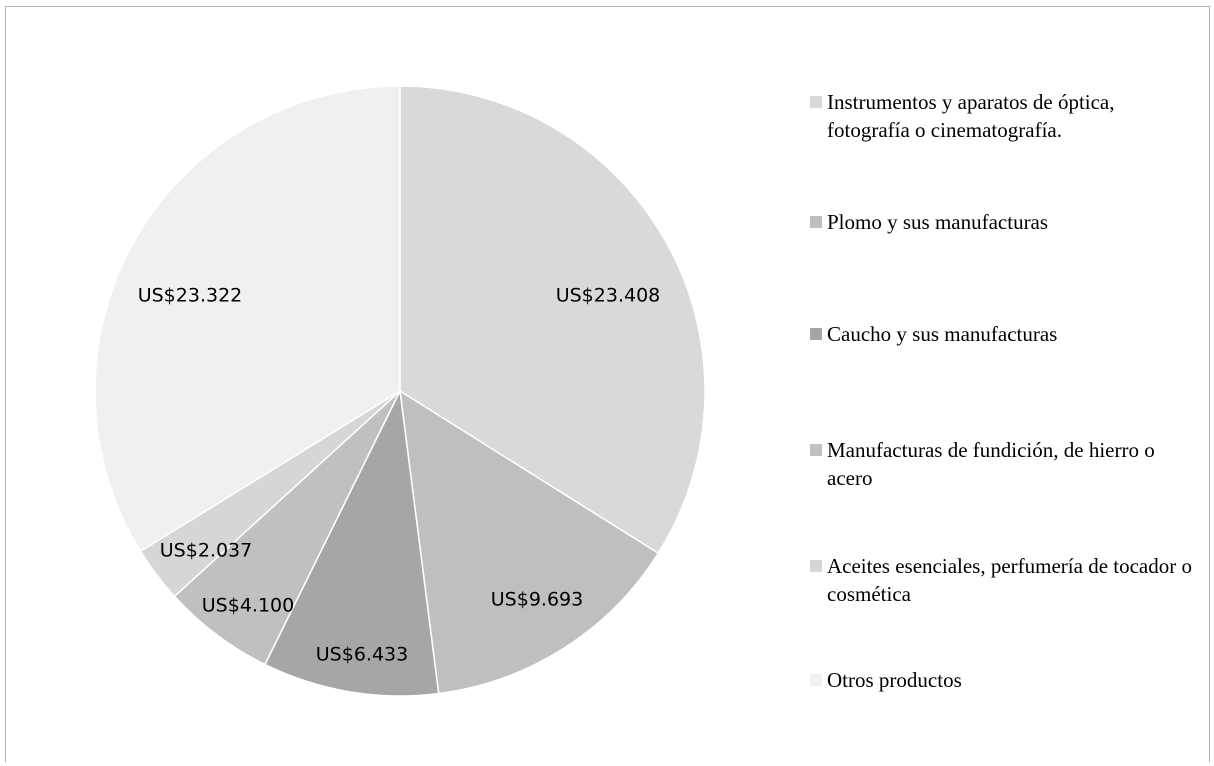  I want to click on data-label-0: US$23.408, so click(608, 296).